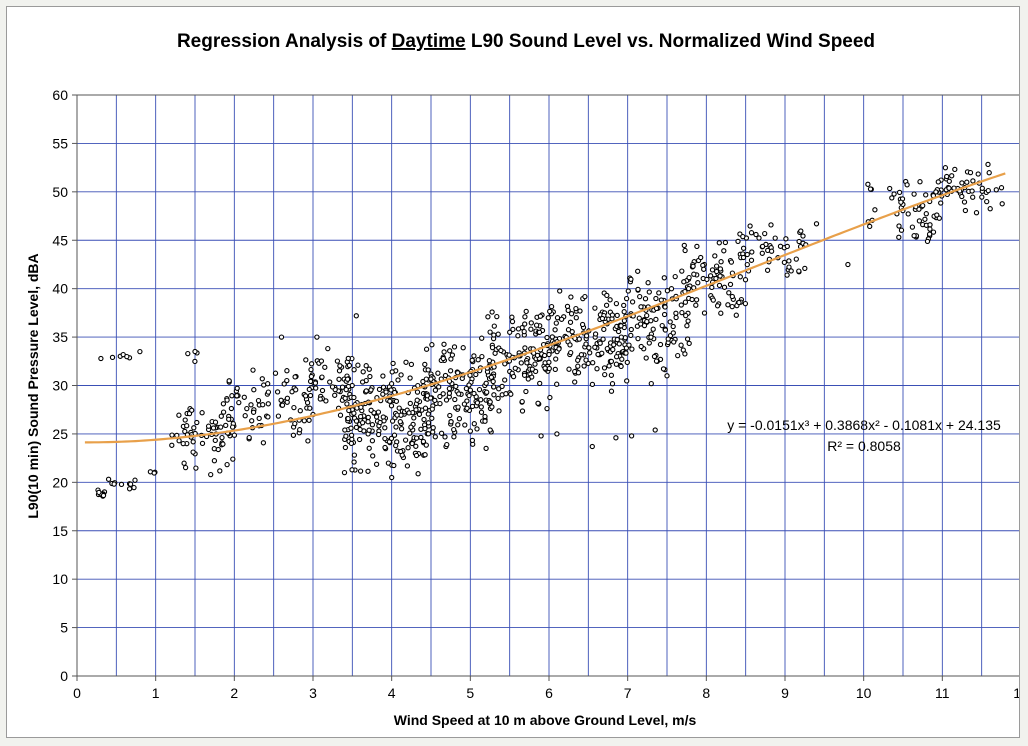 This screenshot has width=1028, height=746. I want to click on y-tick-label: 45, so click(60, 240).